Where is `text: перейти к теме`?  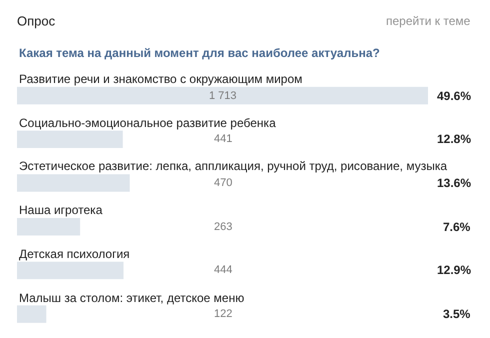 text: перейти к теме is located at coordinates (428, 21).